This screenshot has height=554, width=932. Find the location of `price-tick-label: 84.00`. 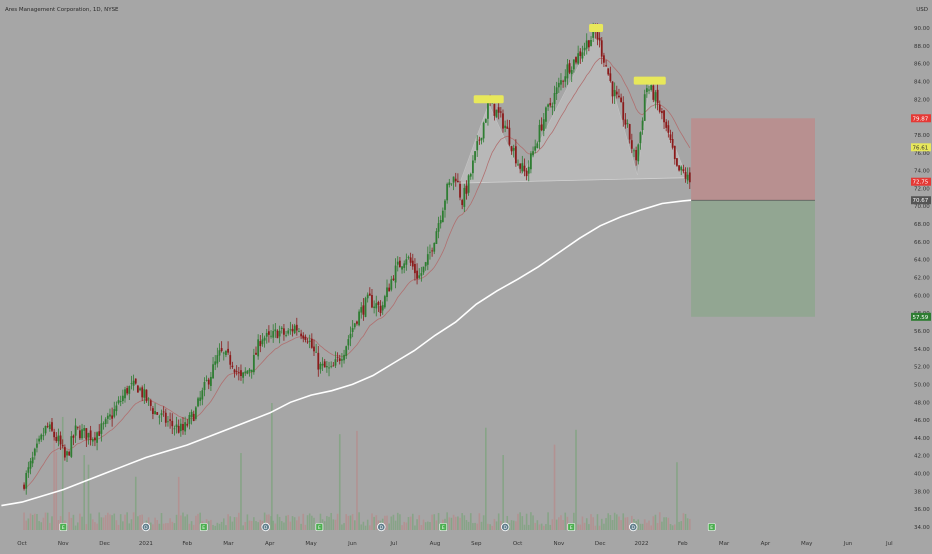

price-tick-label: 84.00 is located at coordinates (922, 82).